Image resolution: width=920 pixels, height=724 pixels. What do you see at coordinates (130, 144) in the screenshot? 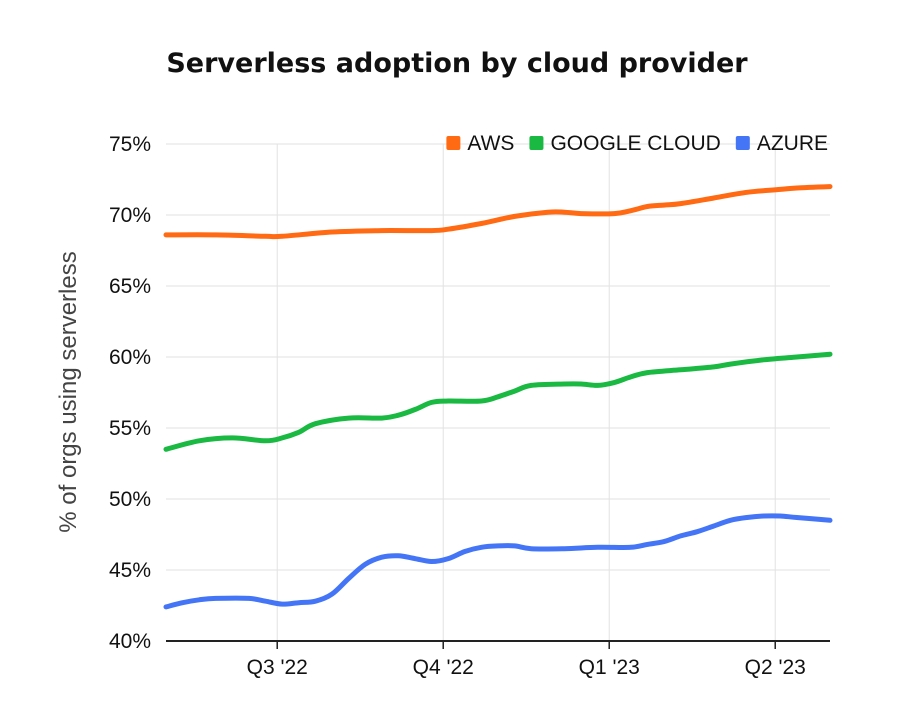
I see `y-tick-label: 75%` at bounding box center [130, 144].